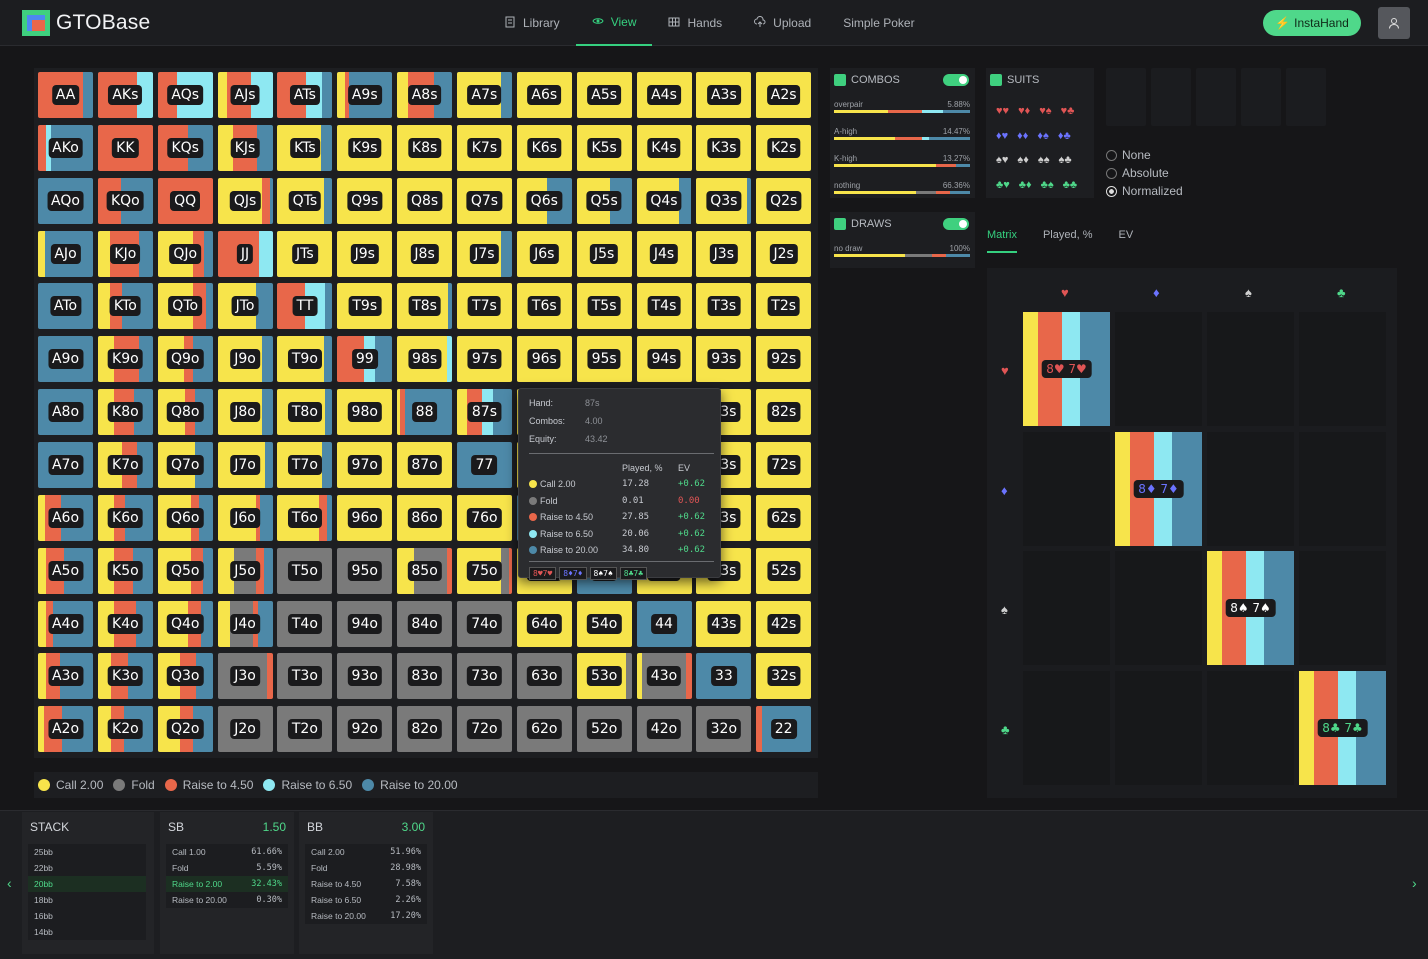  Describe the element at coordinates (1158, 488) in the screenshot. I see `suit-combo-cell: 8♦ 7♦` at that location.